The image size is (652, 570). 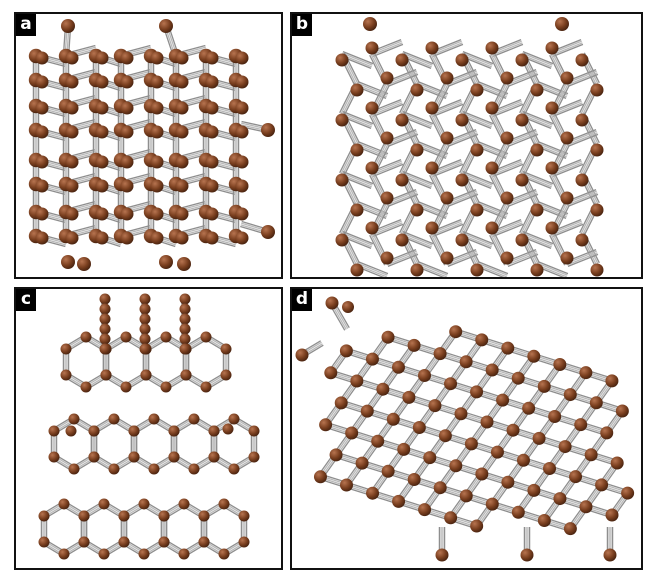 I want to click on panel-label-b: b, so click(x=302, y=25).